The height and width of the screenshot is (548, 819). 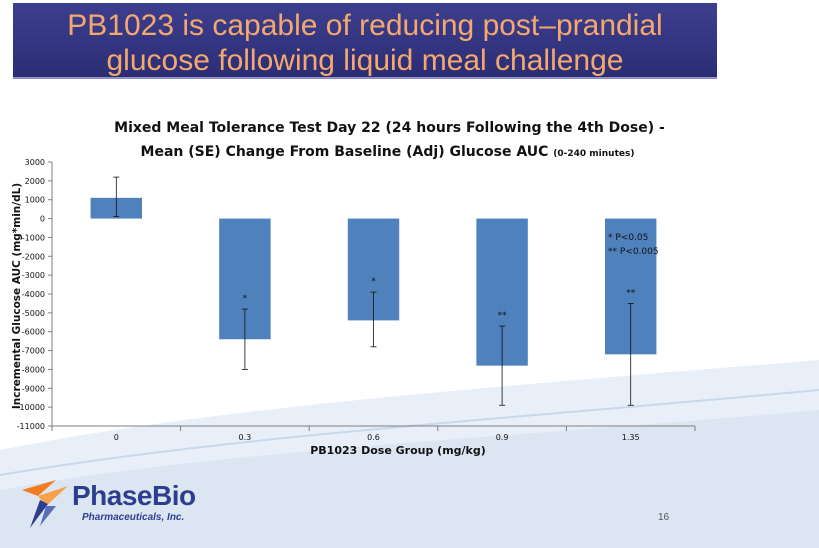 I want to click on y-tick-label: -11000, so click(x=31, y=426).